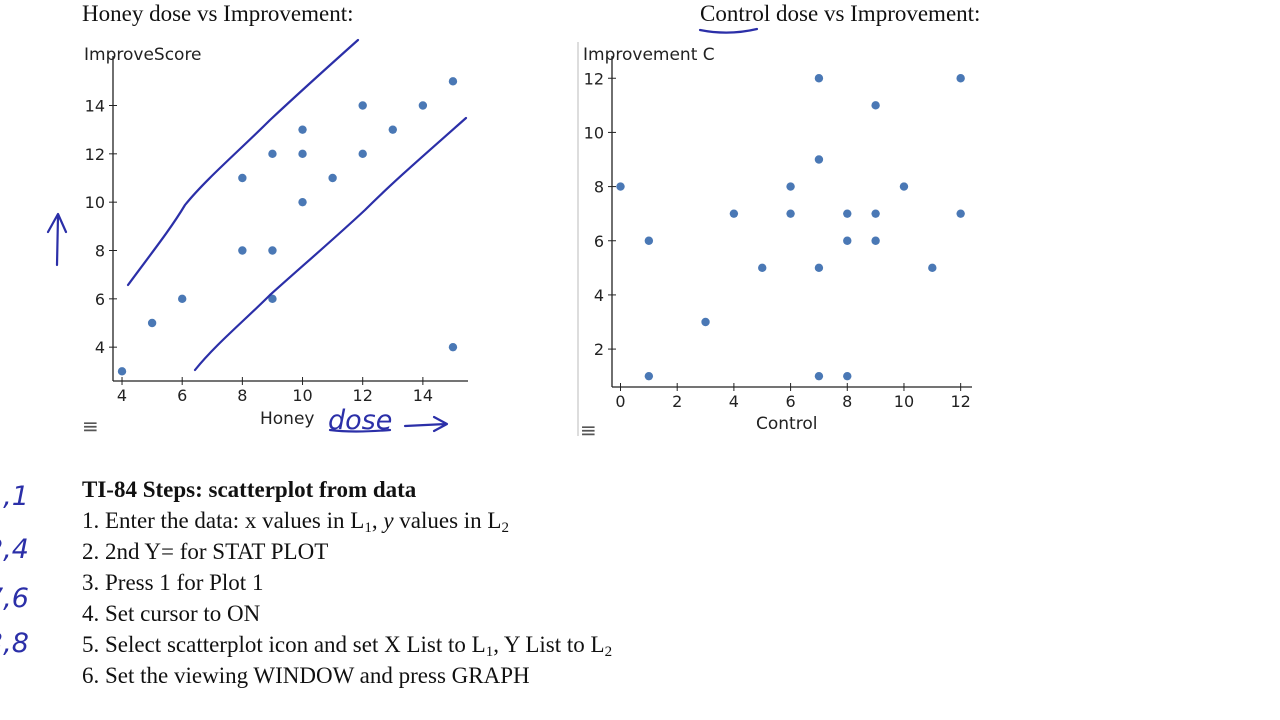 This screenshot has width=1280, height=720. Describe the element at coordinates (649, 55) in the screenshot. I see `control-y-axis-label: Improvement C` at that location.